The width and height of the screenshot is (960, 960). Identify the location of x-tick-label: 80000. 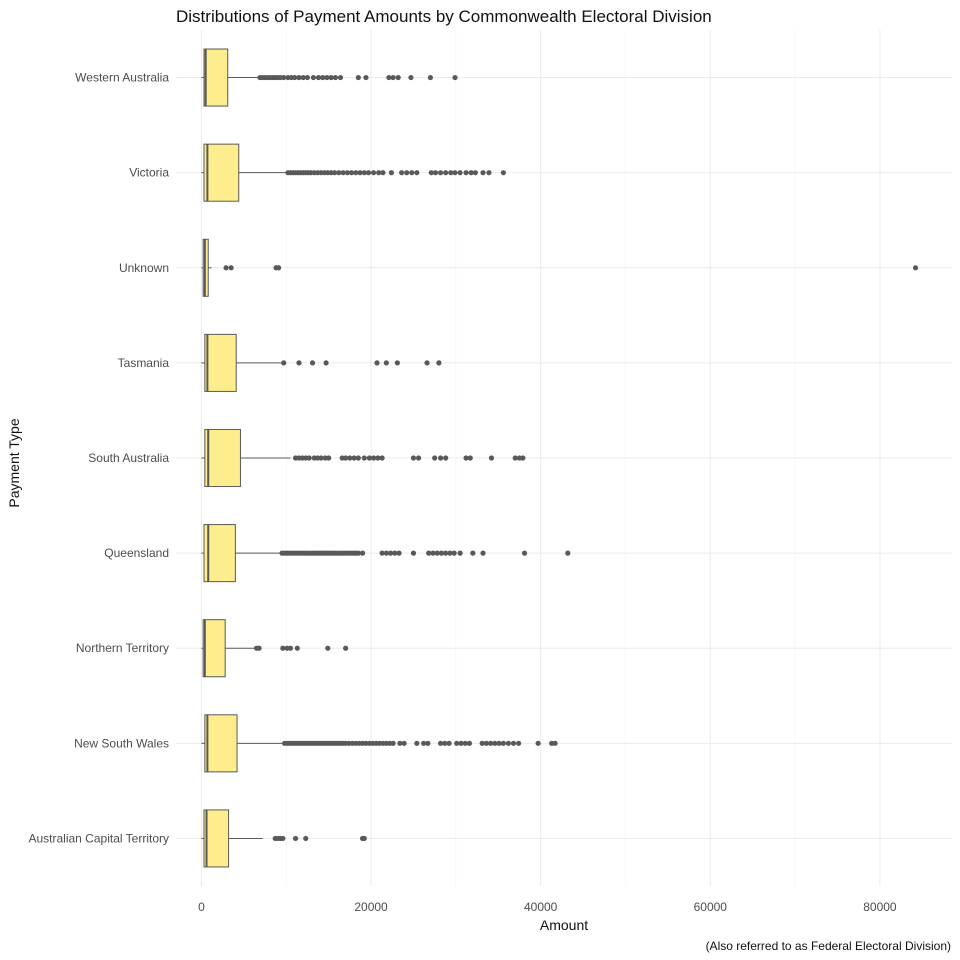
(880, 907).